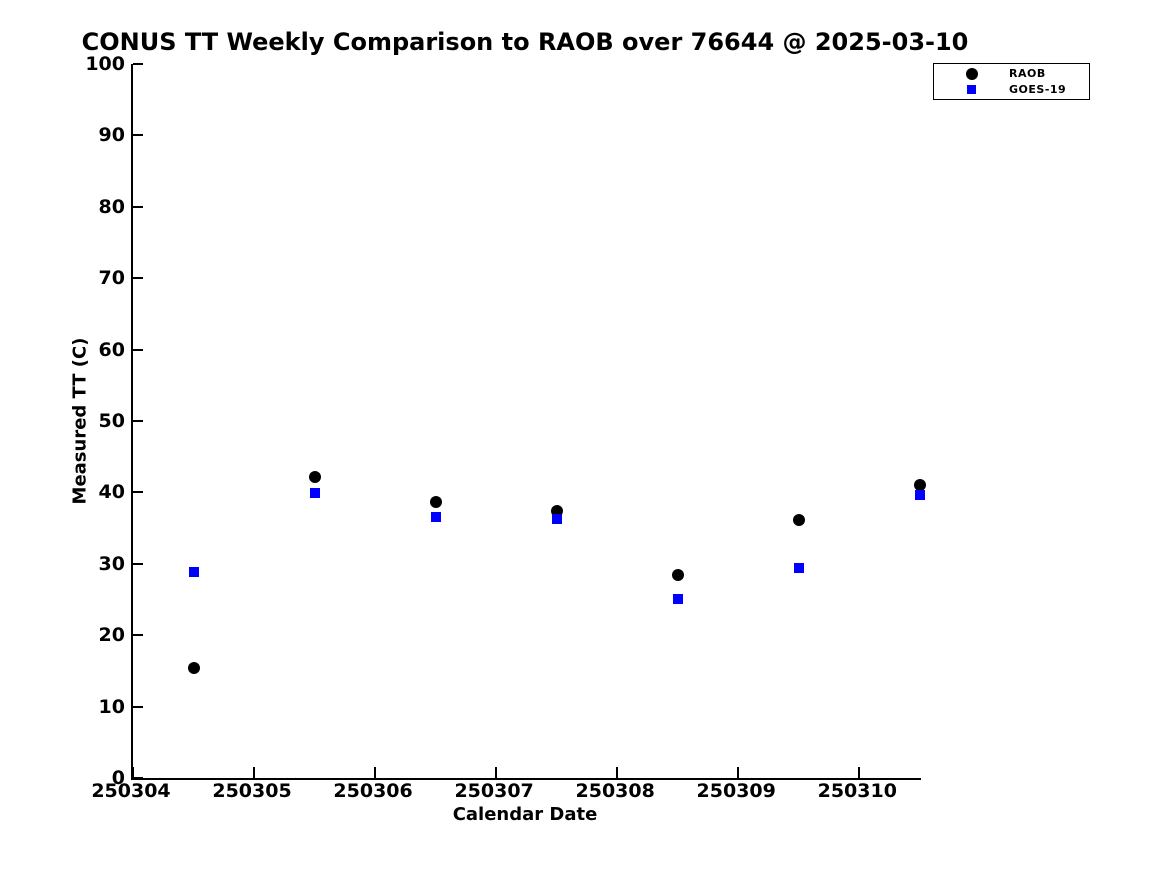 The width and height of the screenshot is (1167, 875). What do you see at coordinates (373, 791) in the screenshot?
I see `x-tick-label: 250306` at bounding box center [373, 791].